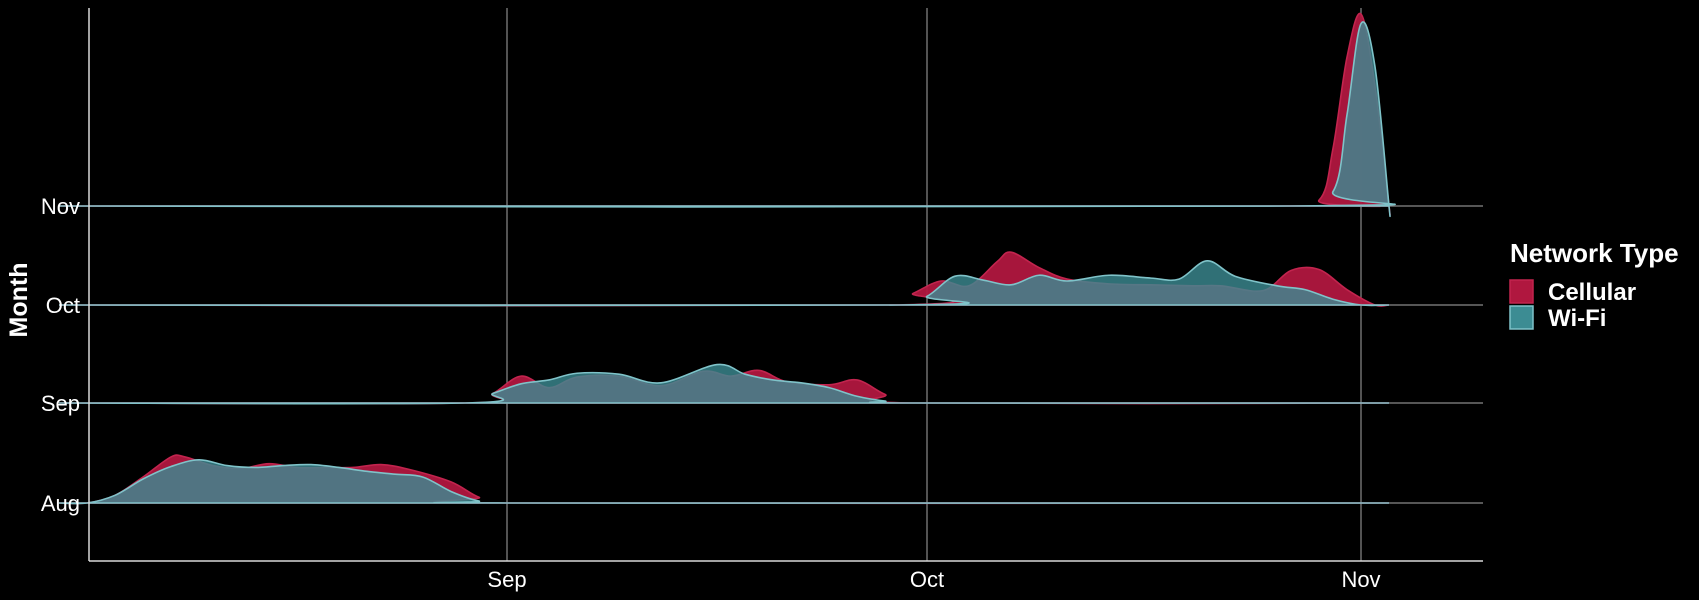 This screenshot has height=600, width=1699. What do you see at coordinates (1592, 292) in the screenshot?
I see `legend-label-cellular: Cellular` at bounding box center [1592, 292].